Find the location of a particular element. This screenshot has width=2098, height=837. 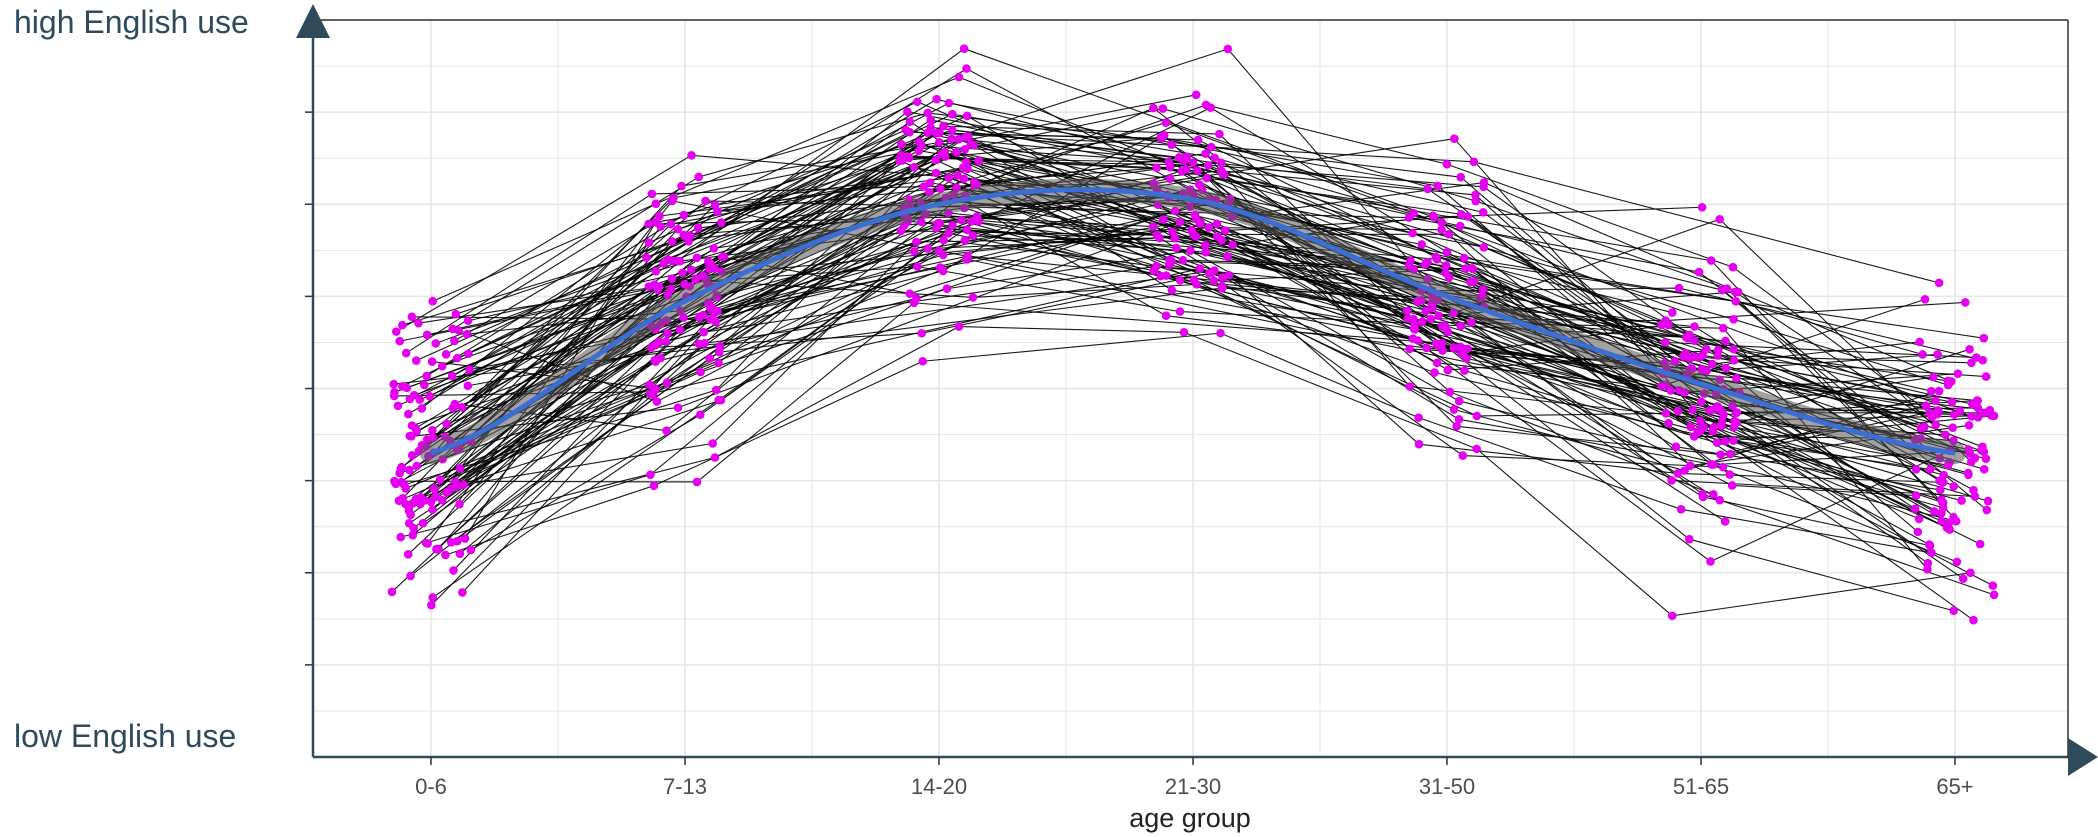

x-tick-label: 7-13 is located at coordinates (685, 786).